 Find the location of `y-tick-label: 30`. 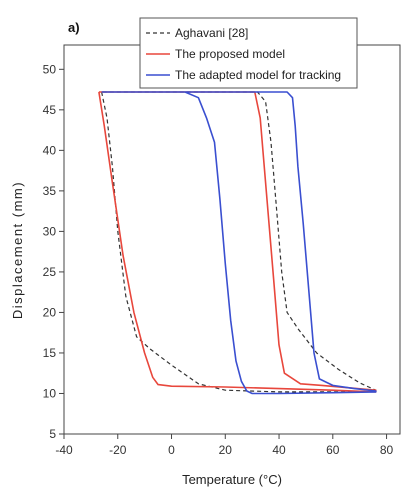

y-tick-label: 30 is located at coordinates (50, 231).